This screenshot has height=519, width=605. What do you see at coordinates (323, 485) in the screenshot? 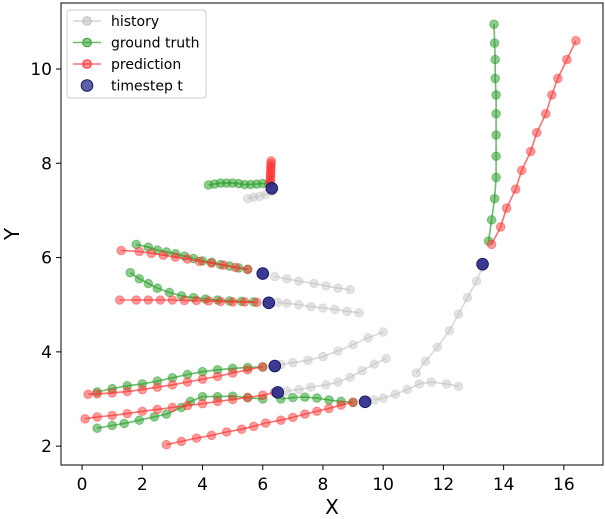
I see `x-tick-label: 8` at bounding box center [323, 485].